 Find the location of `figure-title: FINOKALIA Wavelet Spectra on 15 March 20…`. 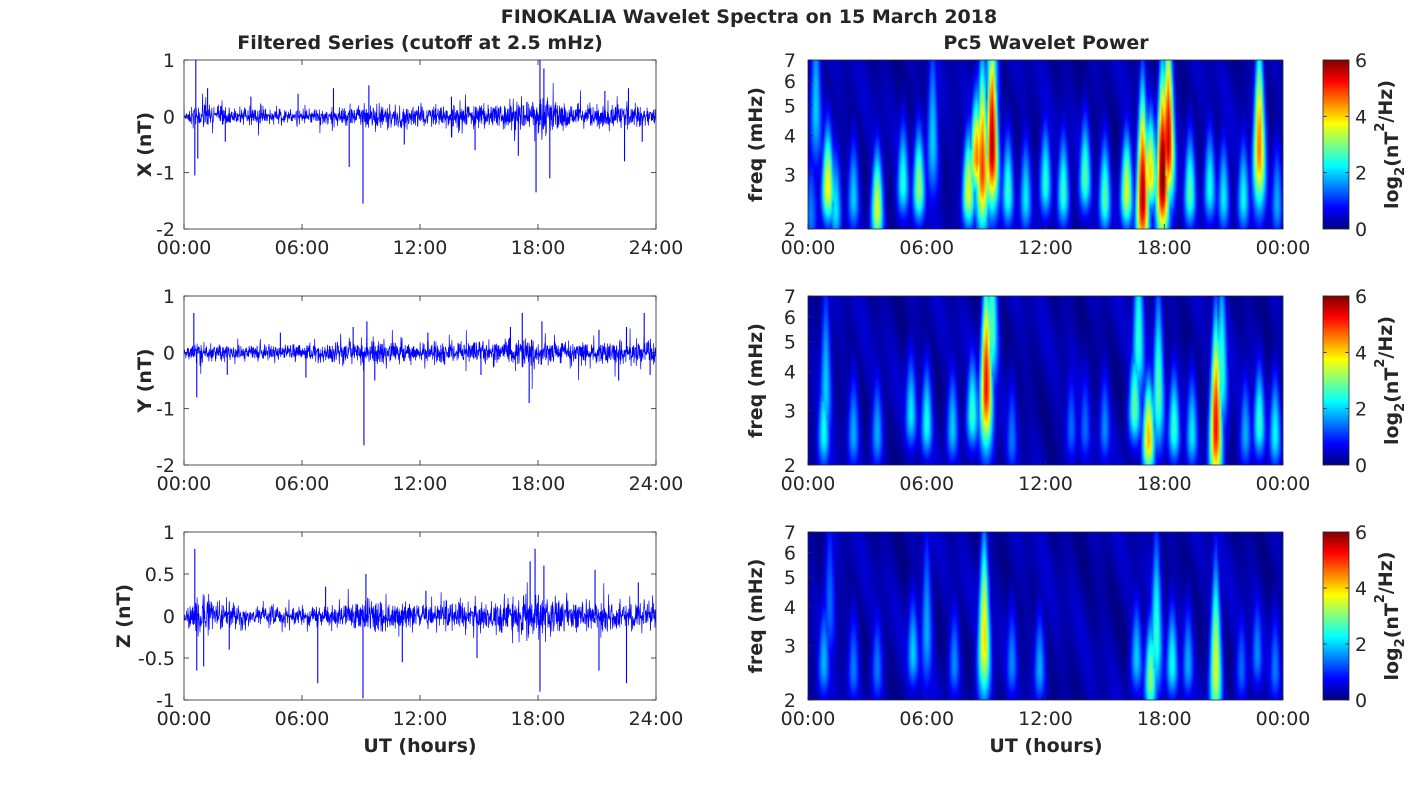

figure-title: FINOKALIA Wavelet Spectra on 15 March 20… is located at coordinates (749, 17).